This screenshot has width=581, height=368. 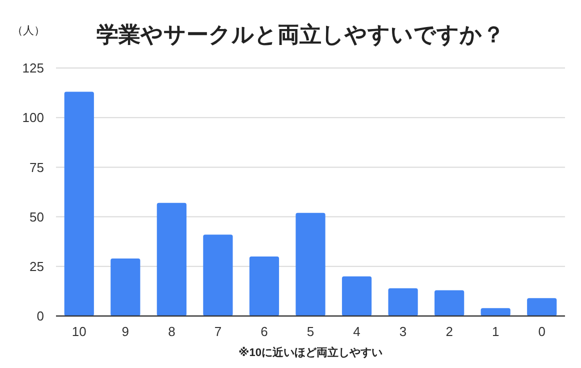 I want to click on x-tick-label: 3, so click(x=403, y=331).